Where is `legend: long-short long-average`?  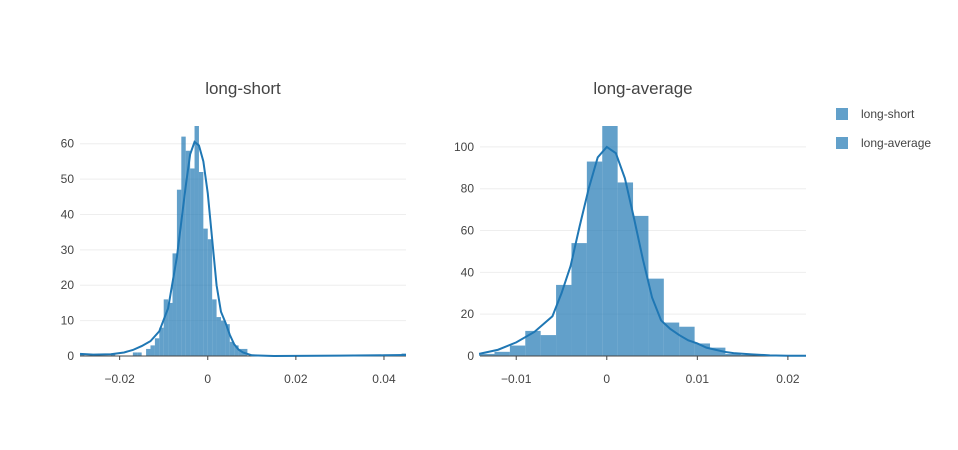
legend: long-short long-average is located at coordinates (883, 128).